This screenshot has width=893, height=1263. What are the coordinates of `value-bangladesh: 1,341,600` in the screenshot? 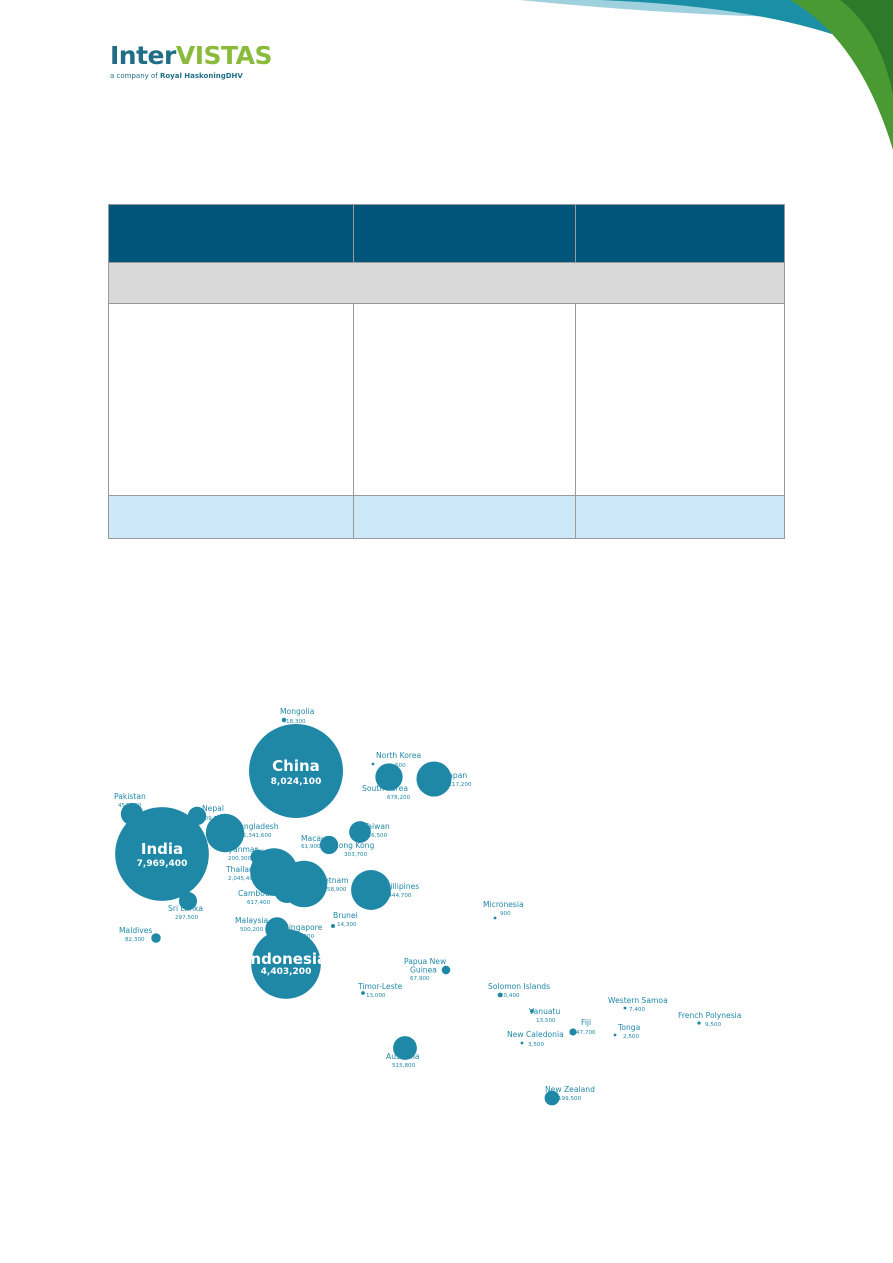 It's located at (257, 836).